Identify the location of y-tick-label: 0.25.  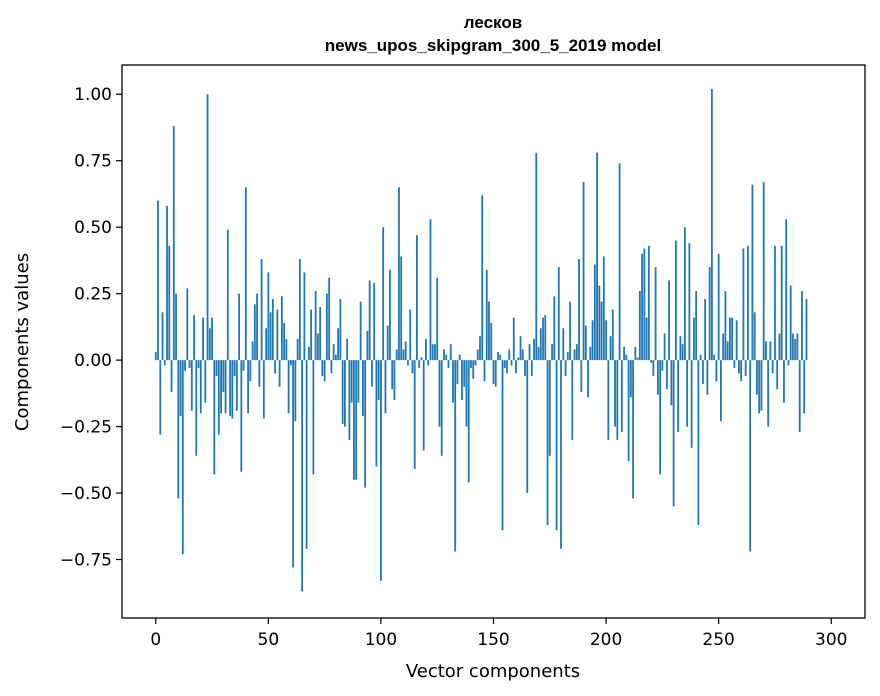
(93, 295).